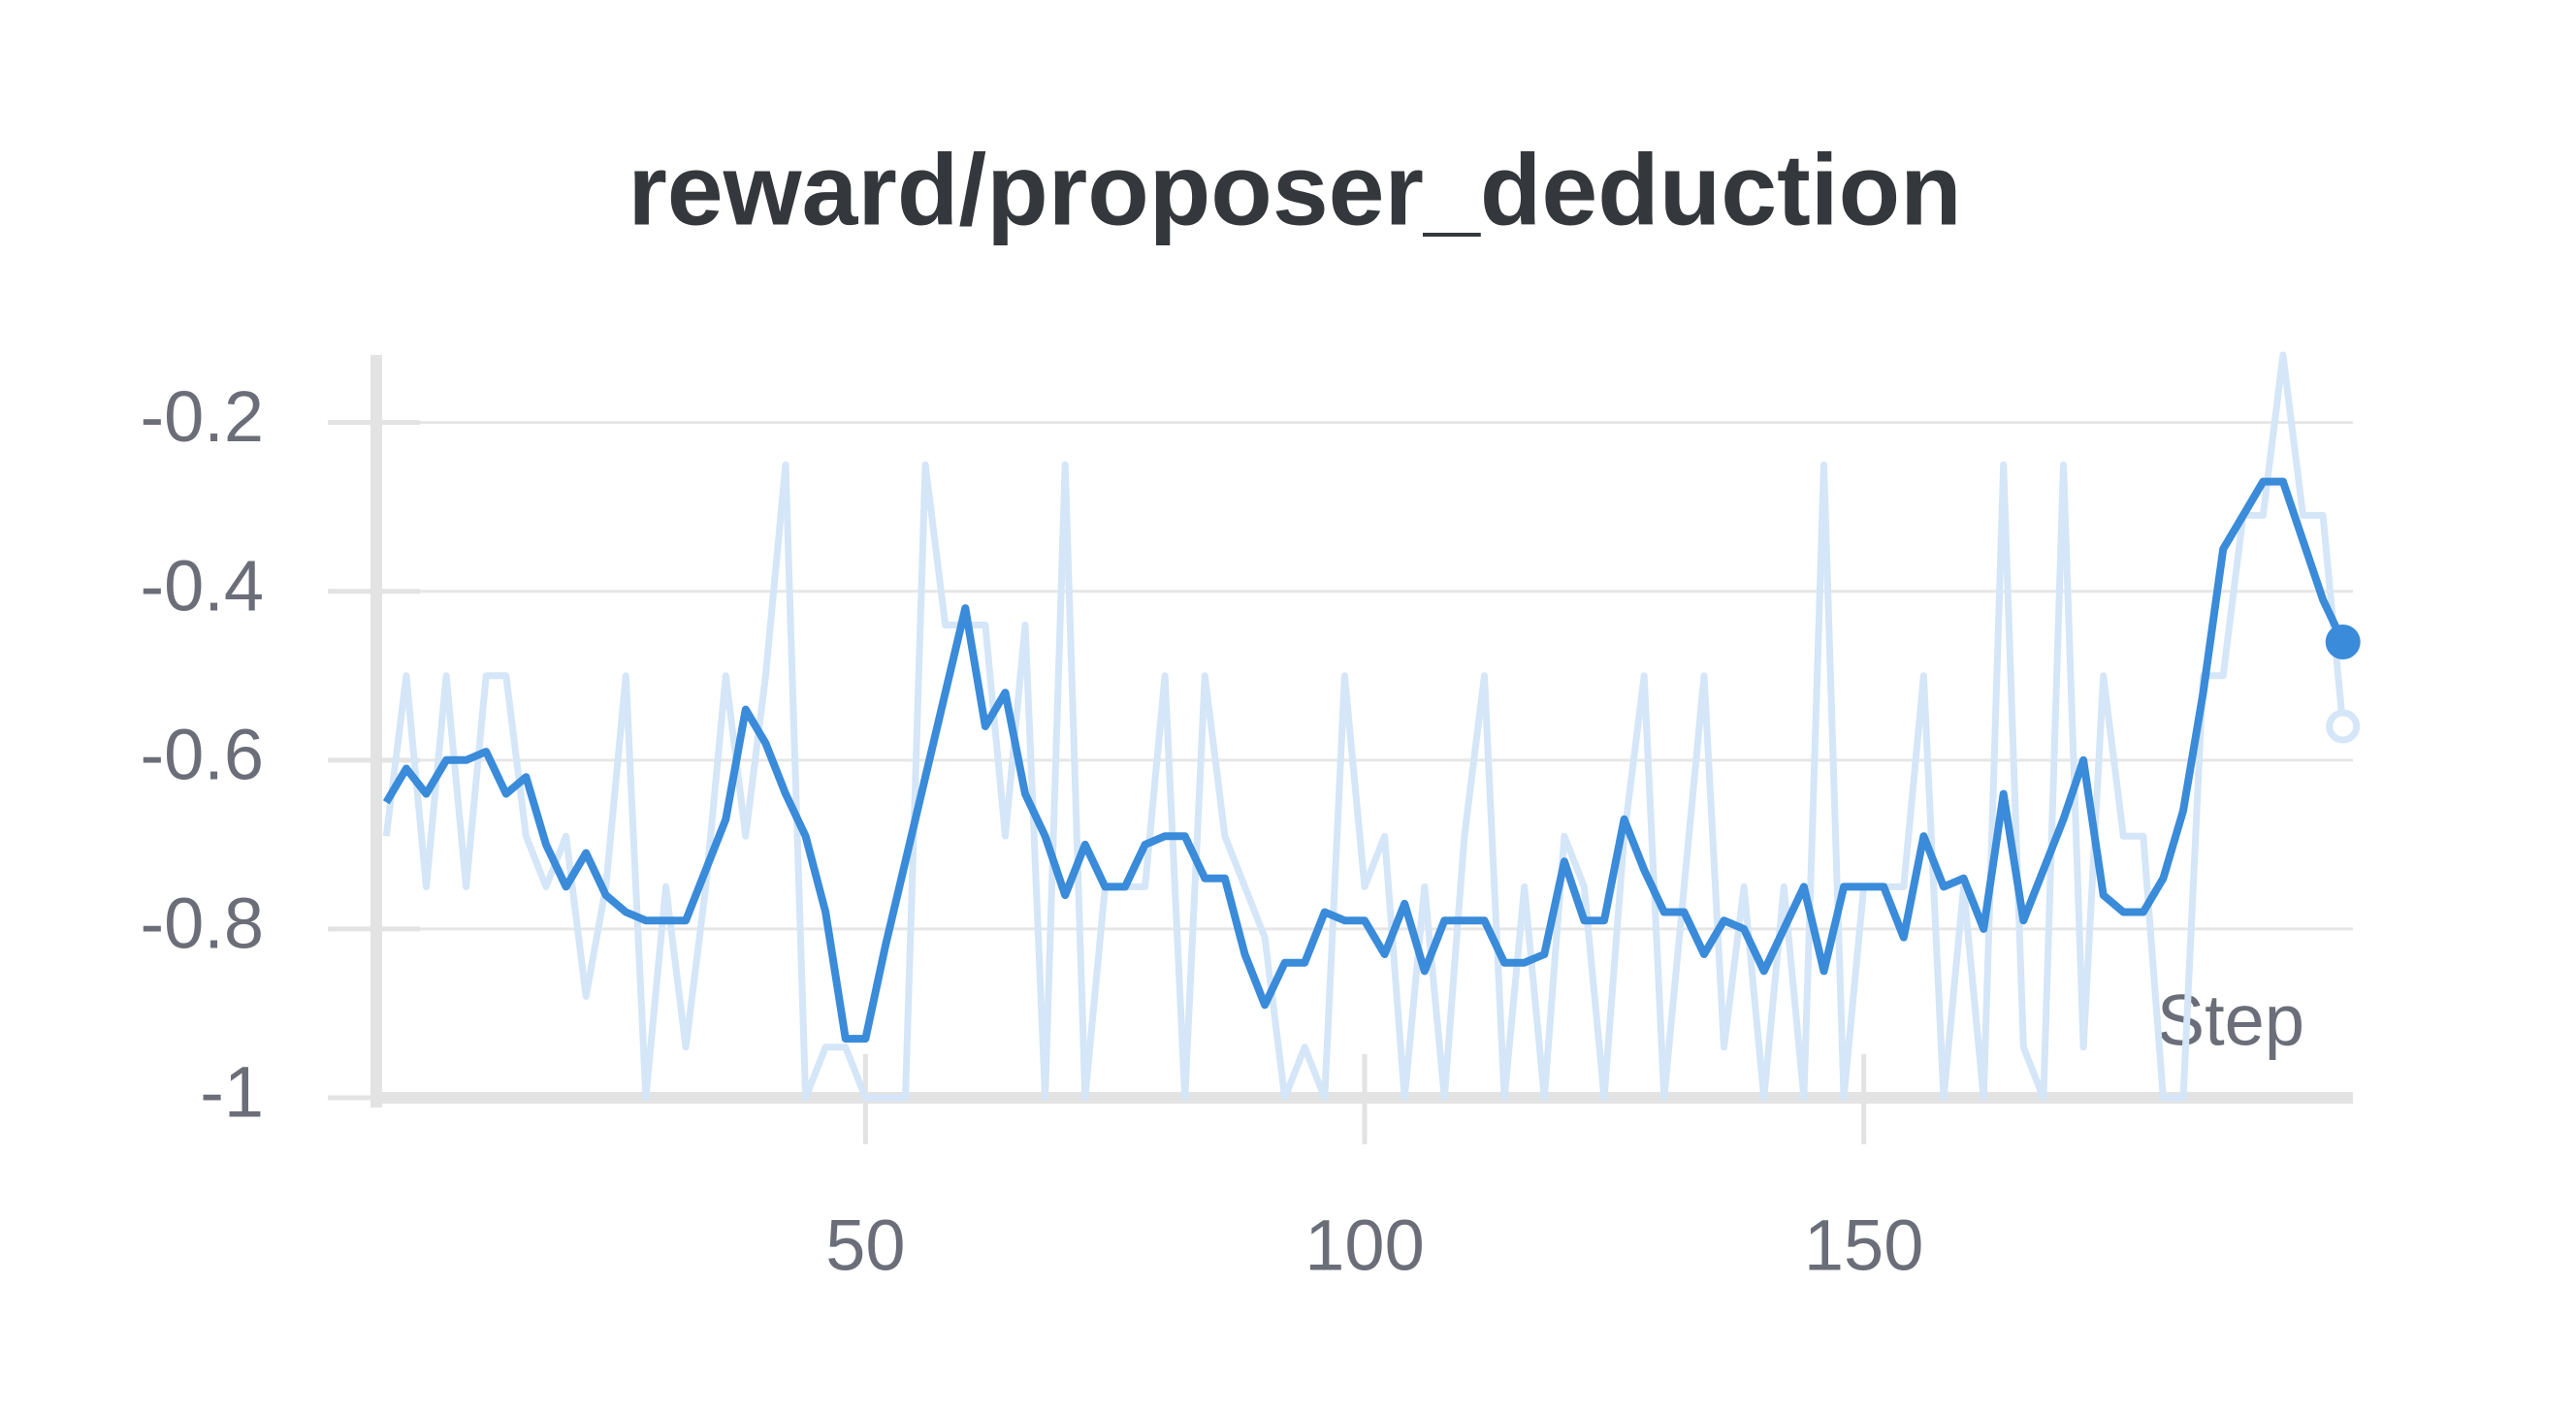 The image size is (2576, 1412). Describe the element at coordinates (865, 1245) in the screenshot. I see `x-tick-label: 50` at that location.